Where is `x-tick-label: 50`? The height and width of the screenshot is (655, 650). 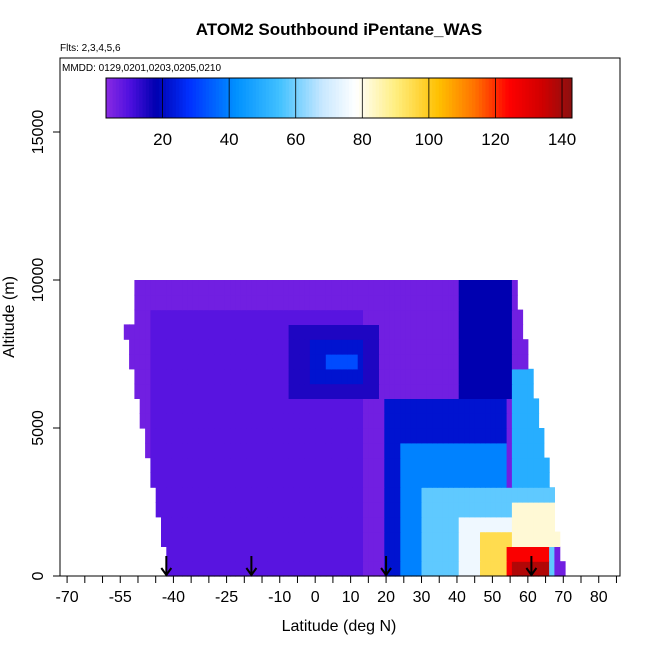
x-tick-label: 50 is located at coordinates (493, 597).